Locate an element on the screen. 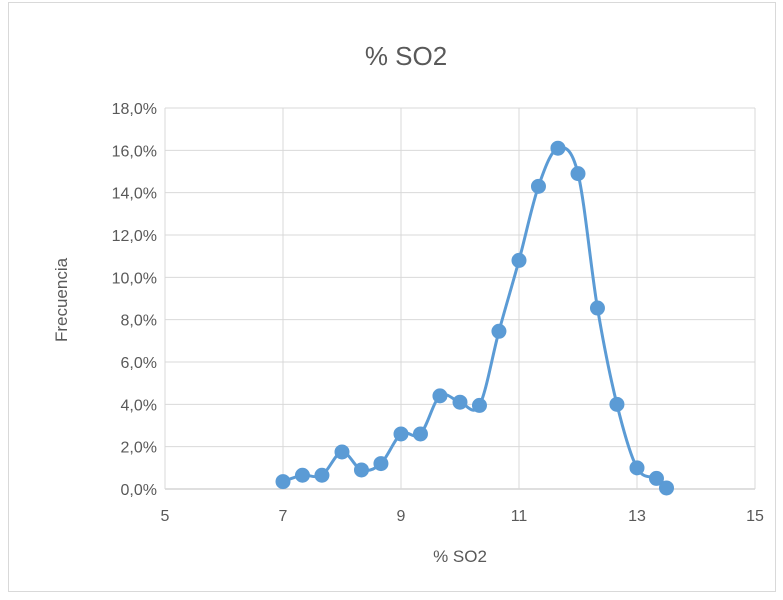  y-axis-title: Frecuencia is located at coordinates (61, 299).